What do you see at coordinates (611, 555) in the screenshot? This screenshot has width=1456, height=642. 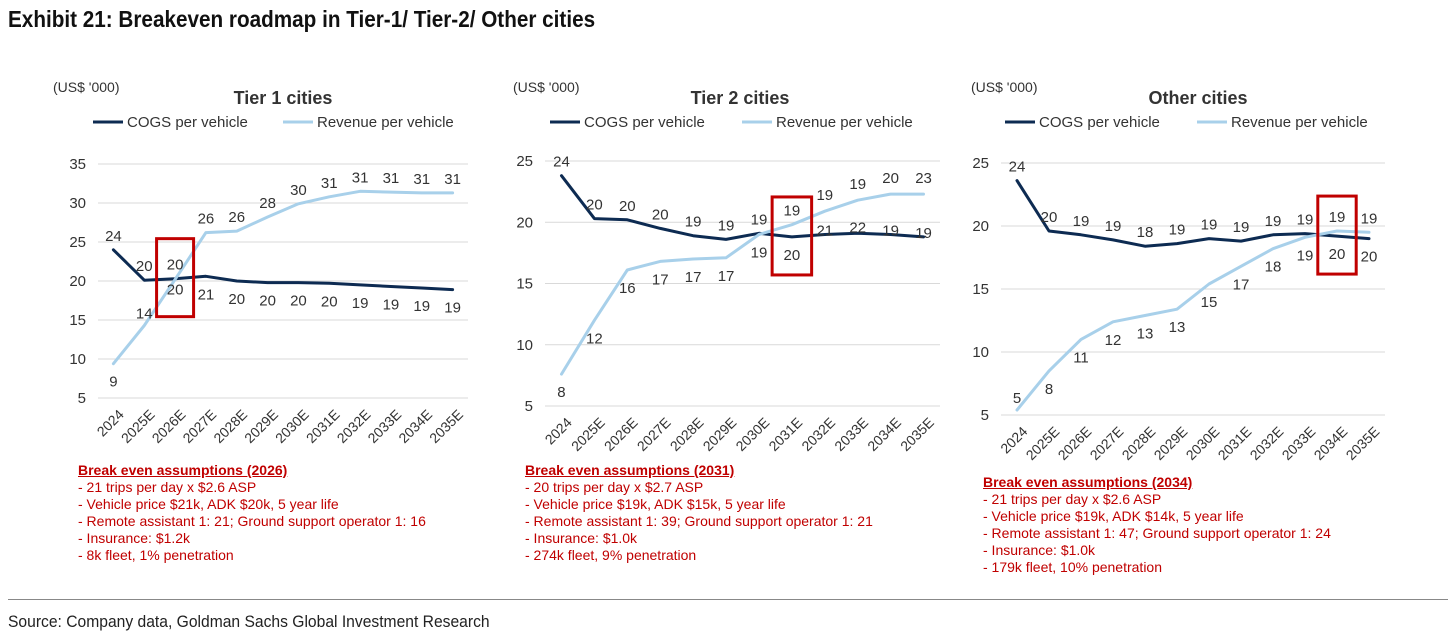 I see `assumption-line: - 274k fleet, 9% penetration` at bounding box center [611, 555].